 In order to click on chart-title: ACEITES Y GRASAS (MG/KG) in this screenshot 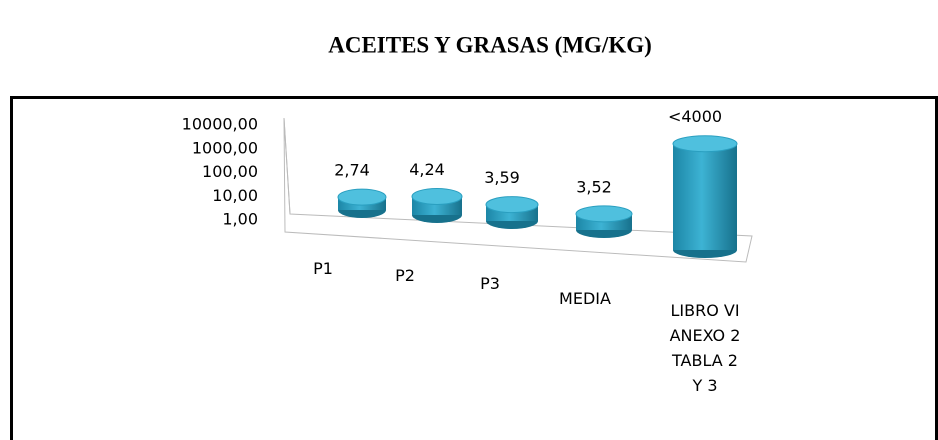, I will do `click(490, 44)`.